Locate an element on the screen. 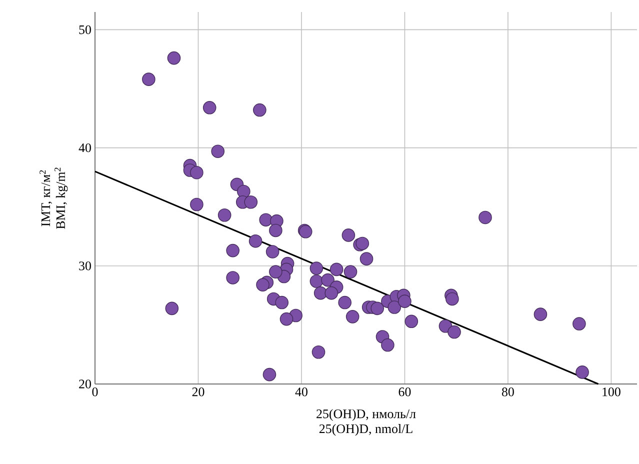 The image size is (639, 464). text: BMI, kg/m$^{2}$ is located at coordinates (61, 198).